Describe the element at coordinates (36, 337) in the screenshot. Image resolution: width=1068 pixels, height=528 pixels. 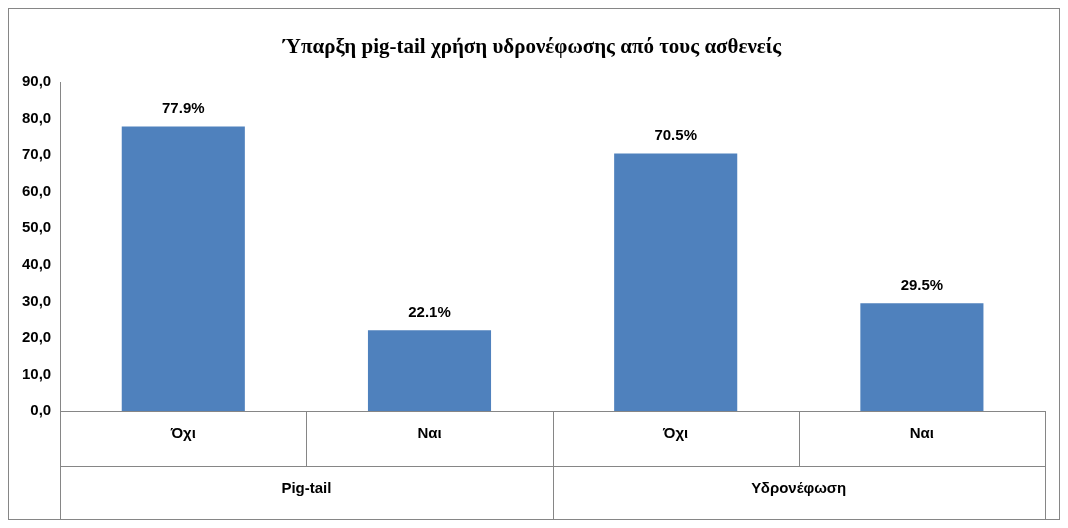
I see `y-tick-label: 20,0` at that location.